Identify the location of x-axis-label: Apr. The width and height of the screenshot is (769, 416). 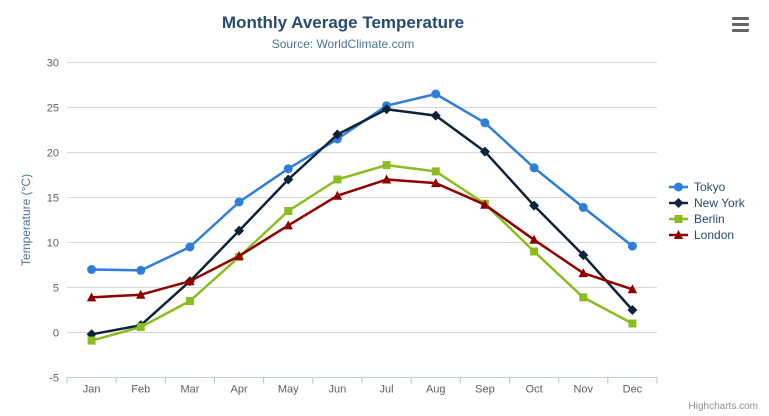
(239, 390).